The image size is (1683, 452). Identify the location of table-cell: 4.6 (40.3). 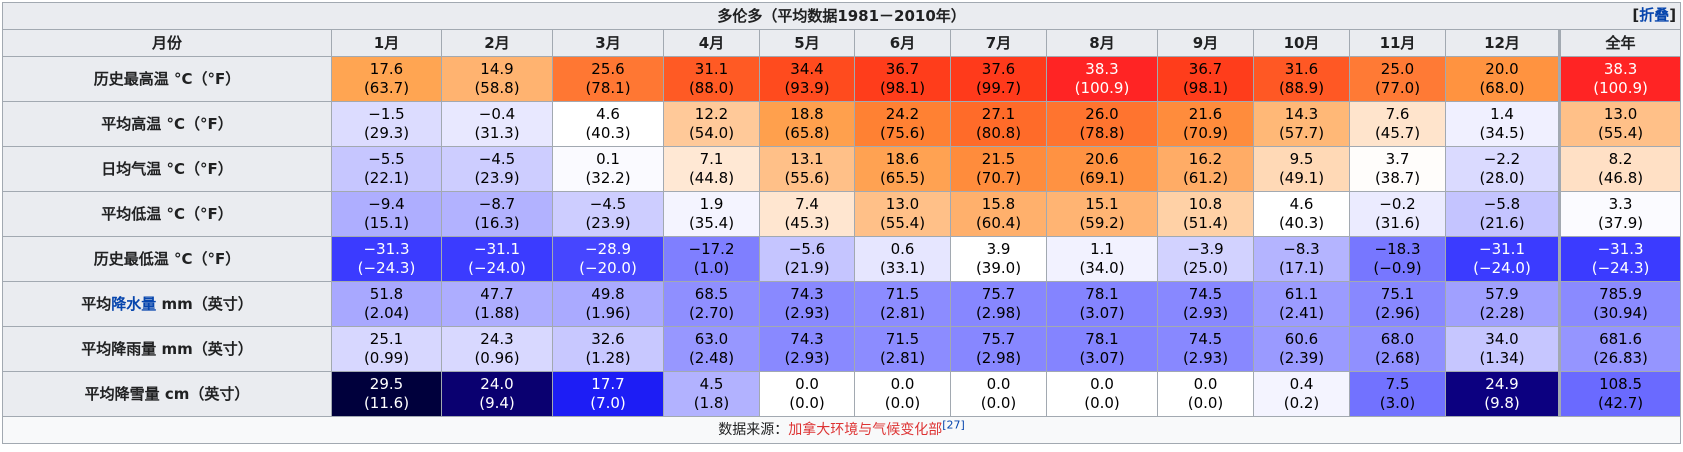
(1301, 214).